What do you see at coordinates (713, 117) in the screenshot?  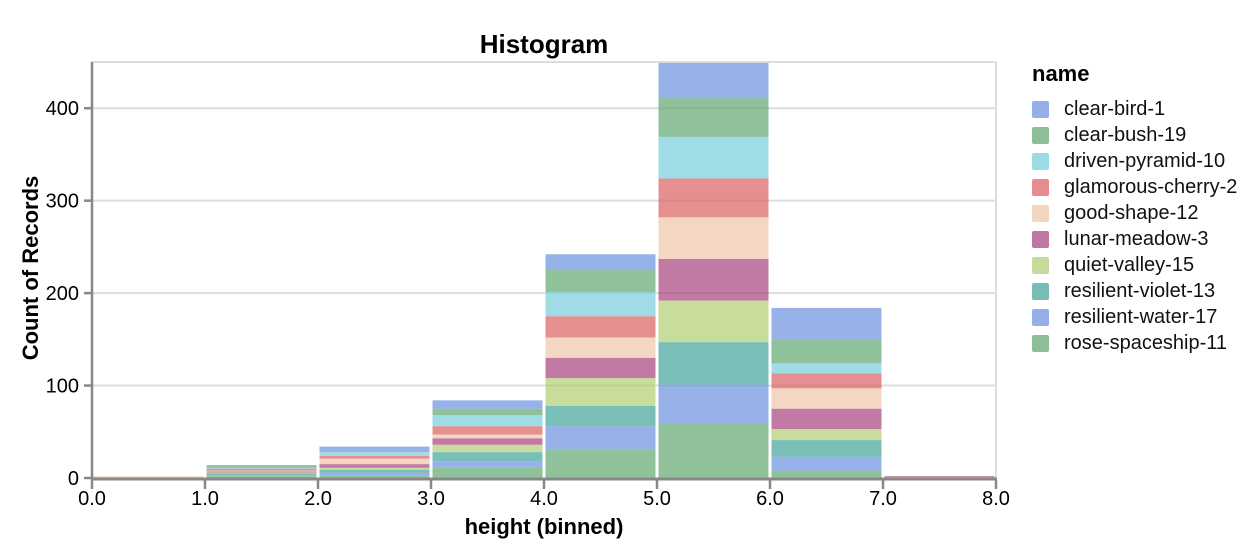 I see `bar-segment-clear-bush-19-bin5` at bounding box center [713, 117].